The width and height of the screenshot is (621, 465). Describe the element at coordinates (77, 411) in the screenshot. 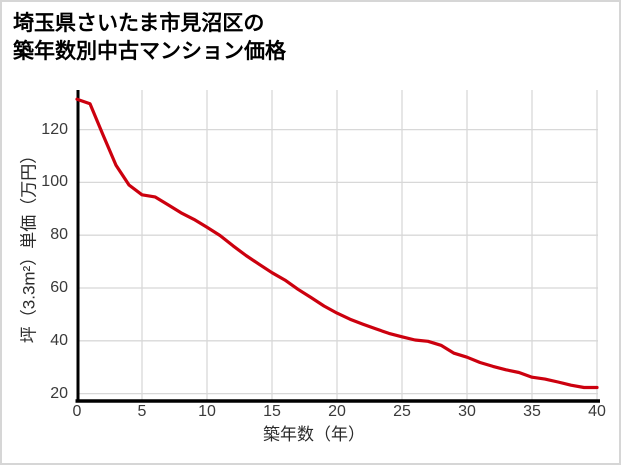

I see `x-tick-label: 0` at that location.